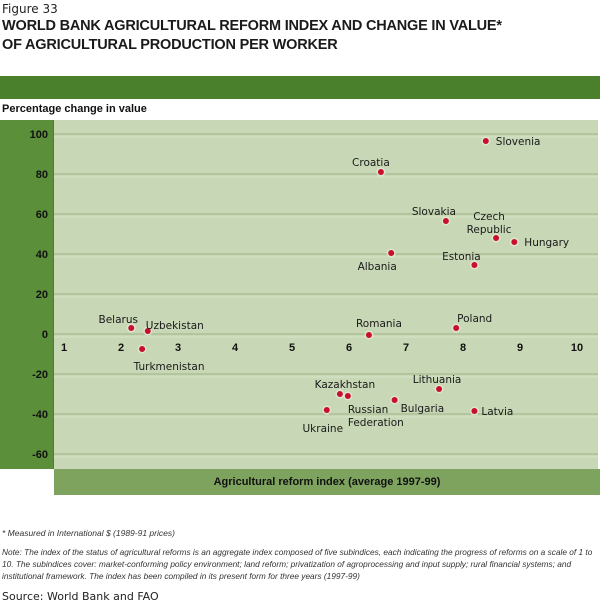 The width and height of the screenshot is (600, 608). What do you see at coordinates (30, 9) in the screenshot?
I see `figure-number: Figure 33` at bounding box center [30, 9].